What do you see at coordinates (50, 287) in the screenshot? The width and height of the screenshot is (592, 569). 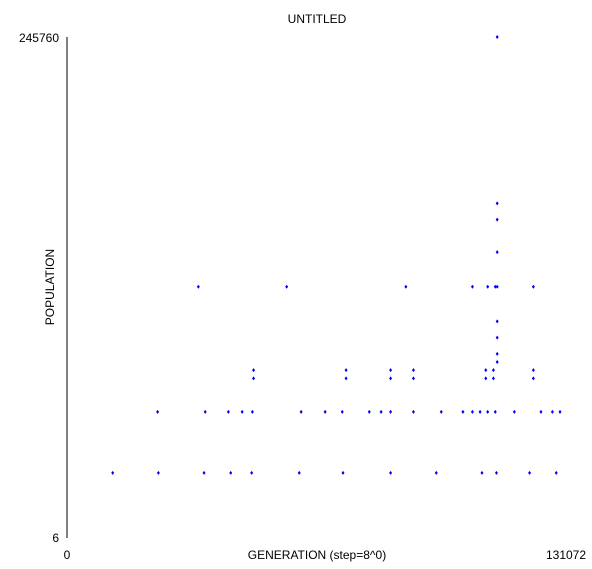 I see `y-axis-label: POPULATION` at bounding box center [50, 287].